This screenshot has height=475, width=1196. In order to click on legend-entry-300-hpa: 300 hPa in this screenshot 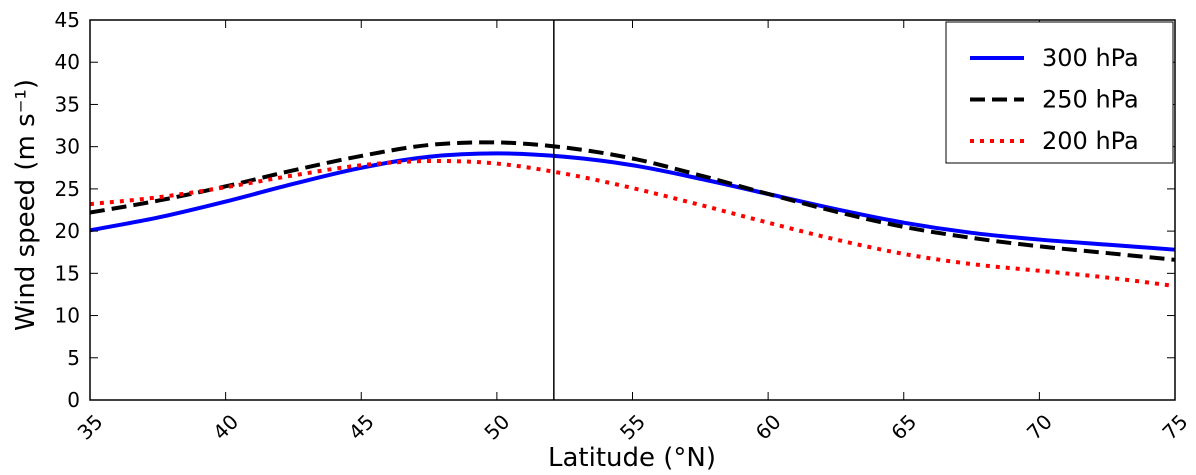, I will do `click(1054, 58)`.